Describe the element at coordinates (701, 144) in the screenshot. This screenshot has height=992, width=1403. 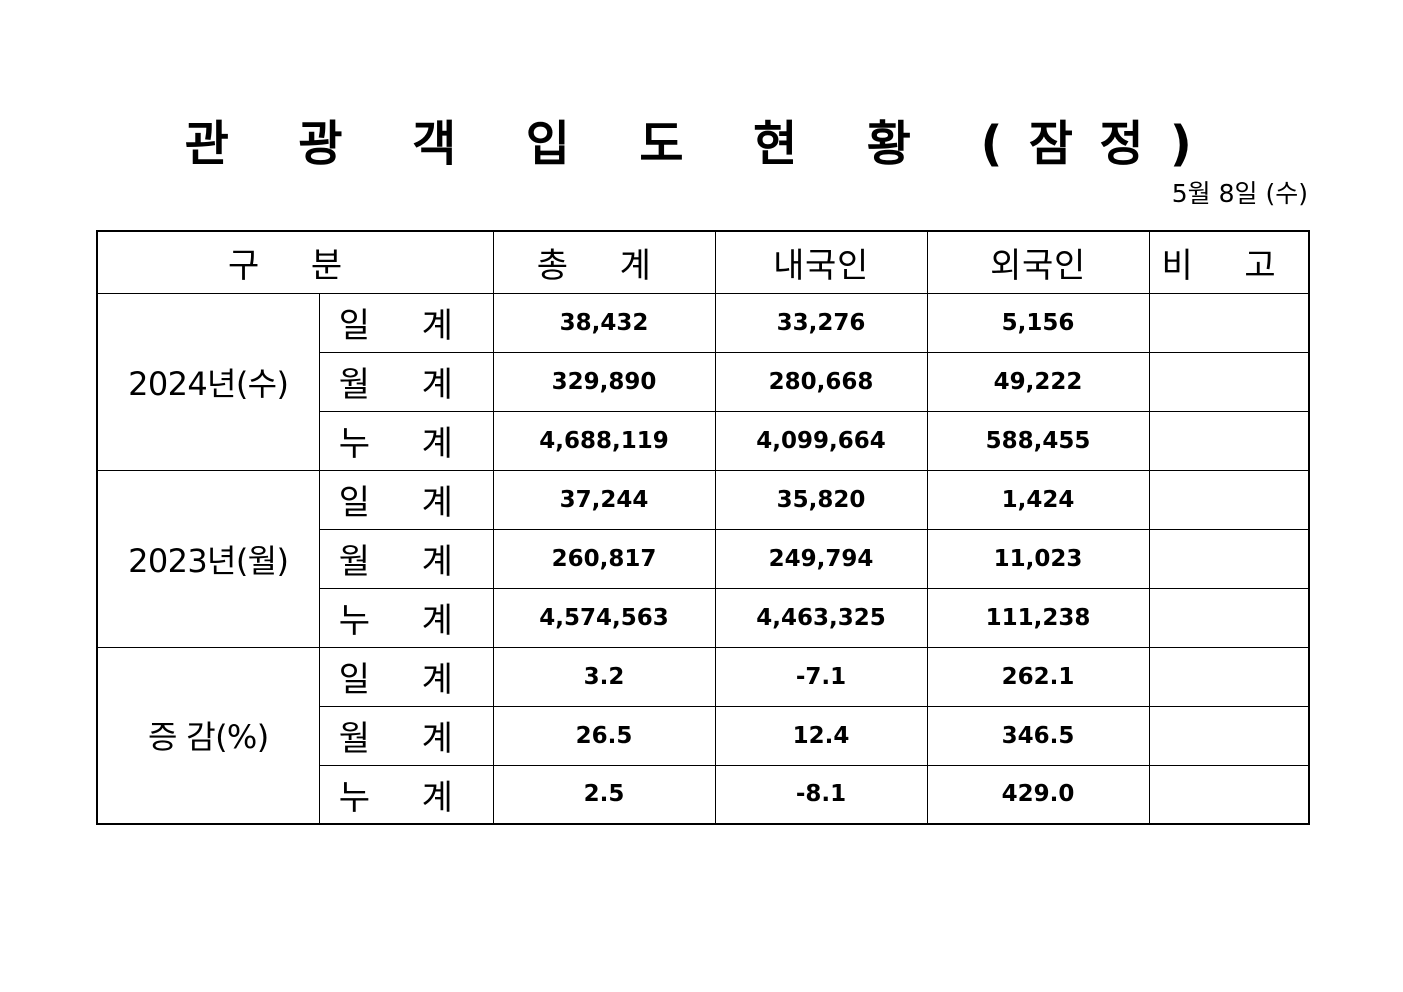
I see `page-title: 관 광 객 입 도 현 황 (잠정)` at that location.